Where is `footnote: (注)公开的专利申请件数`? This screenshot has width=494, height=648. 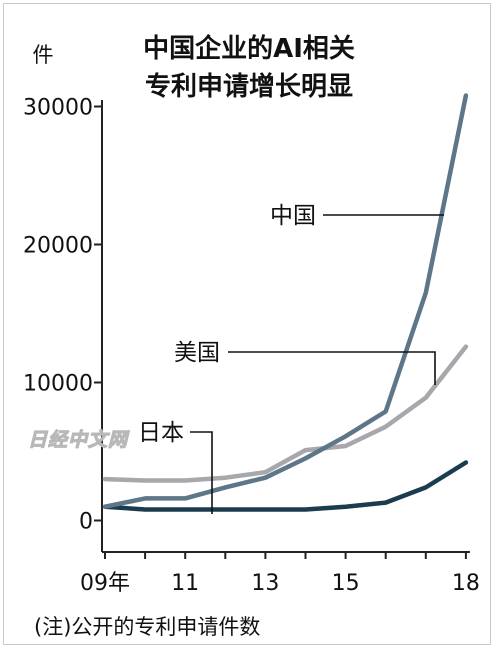 footnote: (注)公开的专利申请件数 is located at coordinates (147, 627).